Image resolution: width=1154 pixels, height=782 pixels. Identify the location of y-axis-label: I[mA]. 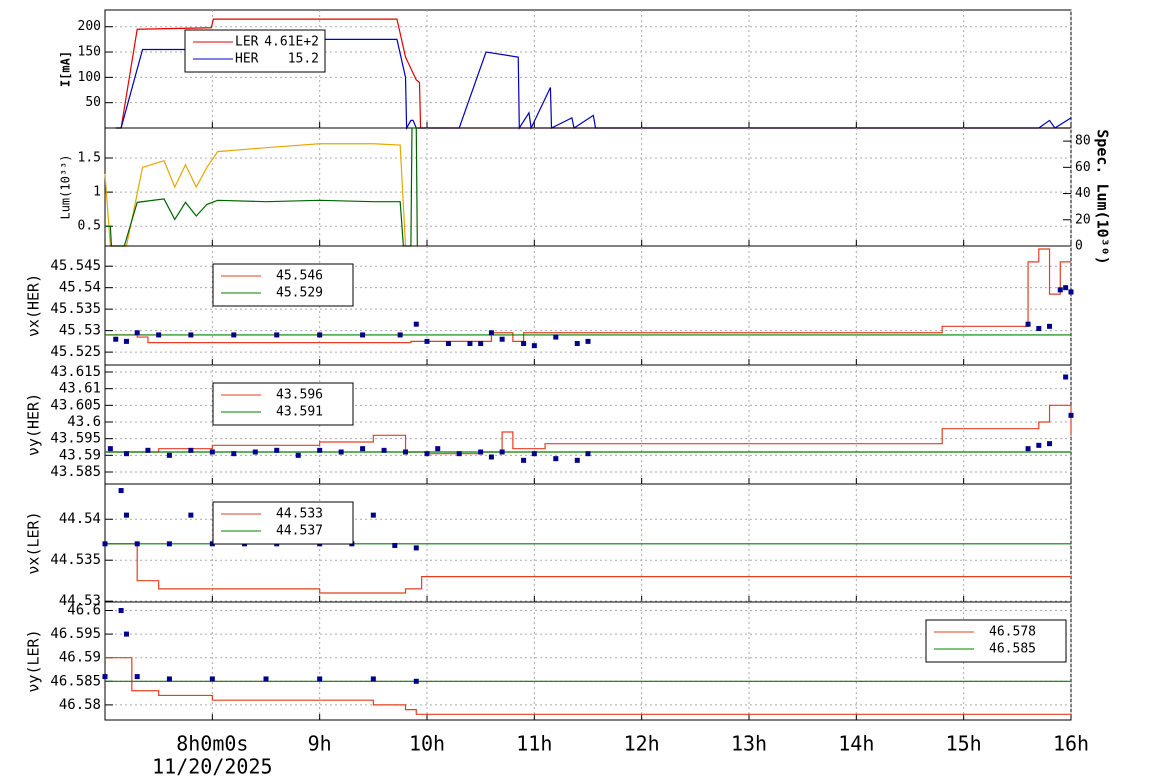
(66, 69).